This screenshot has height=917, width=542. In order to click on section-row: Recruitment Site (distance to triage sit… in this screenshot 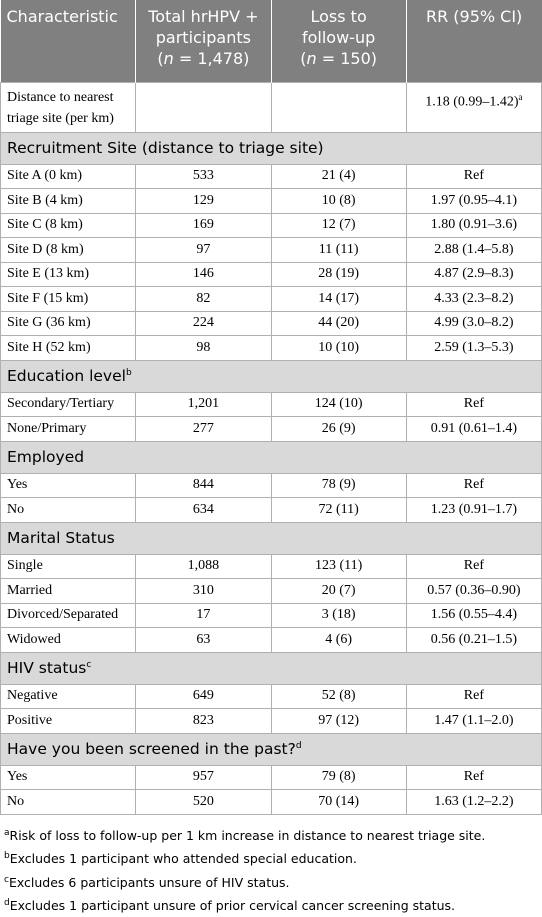, I will do `click(271, 148)`.